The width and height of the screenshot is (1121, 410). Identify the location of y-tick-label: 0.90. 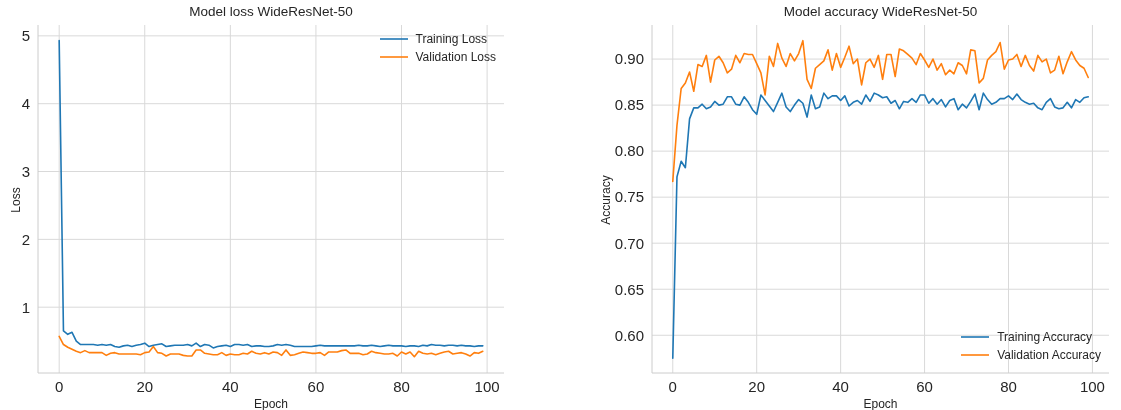
(629, 59).